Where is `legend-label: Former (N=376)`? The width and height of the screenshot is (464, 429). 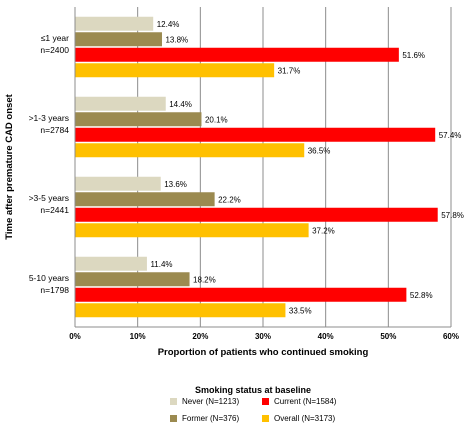
legend-label: Former (N=376) is located at coordinates (210, 418).